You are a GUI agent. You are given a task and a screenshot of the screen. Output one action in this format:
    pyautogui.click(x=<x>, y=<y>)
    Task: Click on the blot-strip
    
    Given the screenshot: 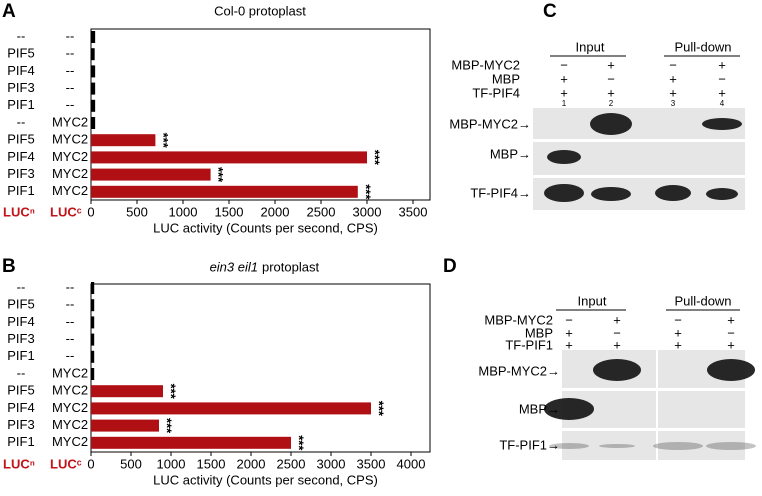 What is the action you would take?
    pyautogui.click(x=653, y=445)
    